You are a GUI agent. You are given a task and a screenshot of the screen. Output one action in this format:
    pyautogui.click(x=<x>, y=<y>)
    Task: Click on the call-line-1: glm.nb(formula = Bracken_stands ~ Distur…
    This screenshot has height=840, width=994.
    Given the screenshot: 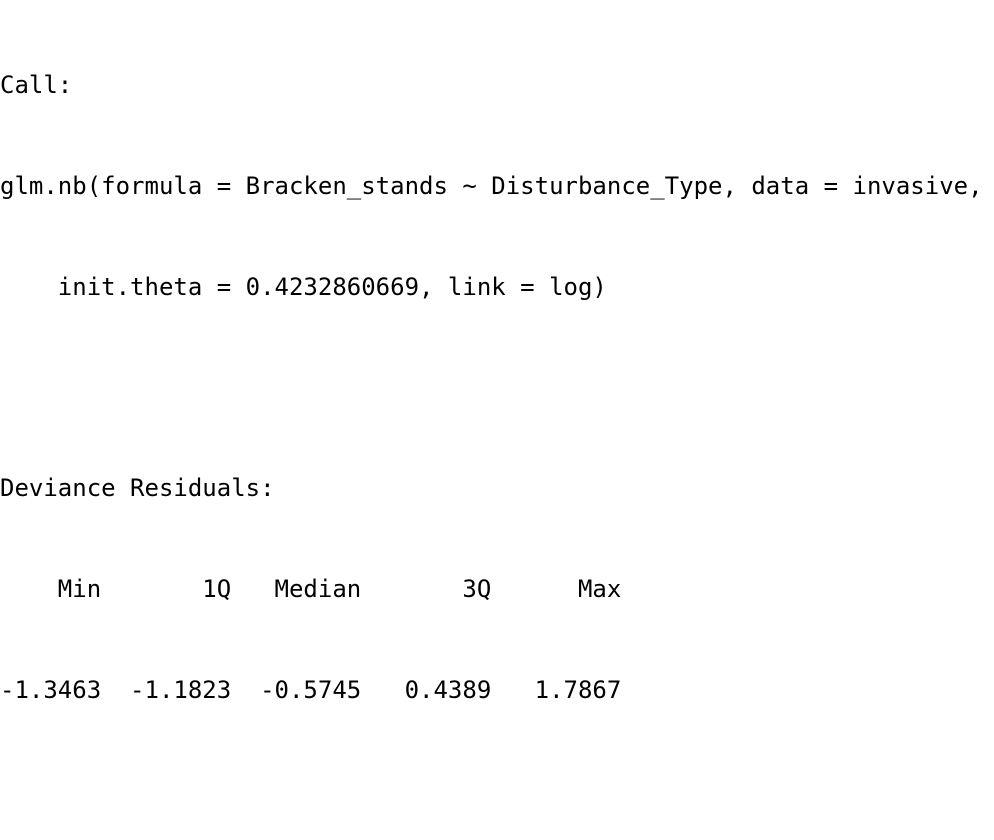 What is the action you would take?
    pyautogui.click(x=491, y=185)
    